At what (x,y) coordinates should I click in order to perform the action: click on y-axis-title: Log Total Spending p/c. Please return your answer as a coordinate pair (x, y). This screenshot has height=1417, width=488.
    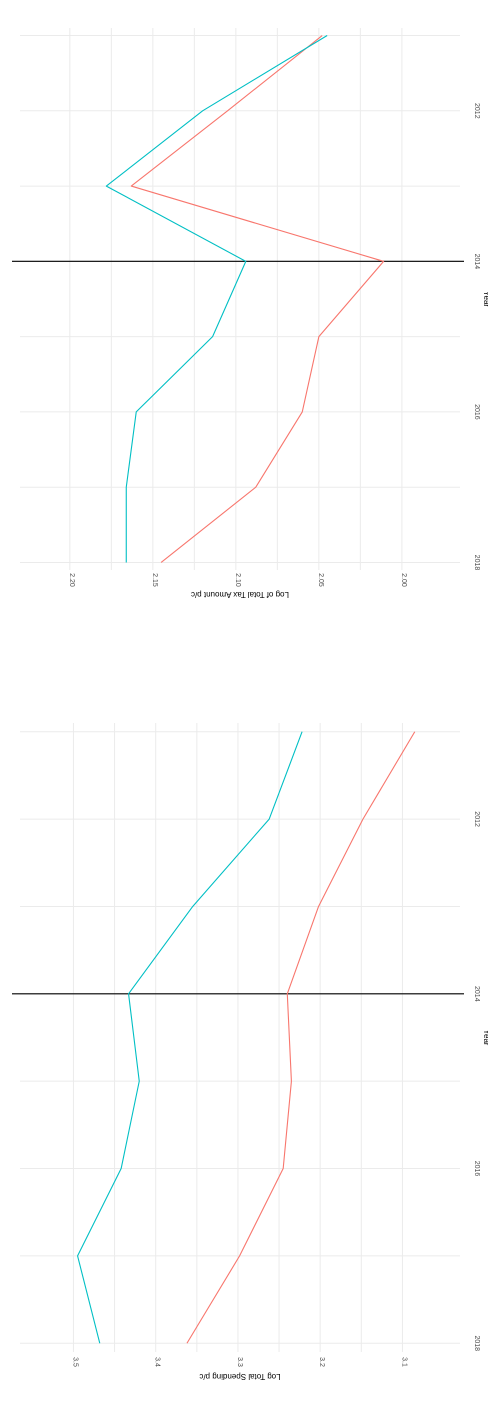
    Looking at the image, I should click on (239, 1376).